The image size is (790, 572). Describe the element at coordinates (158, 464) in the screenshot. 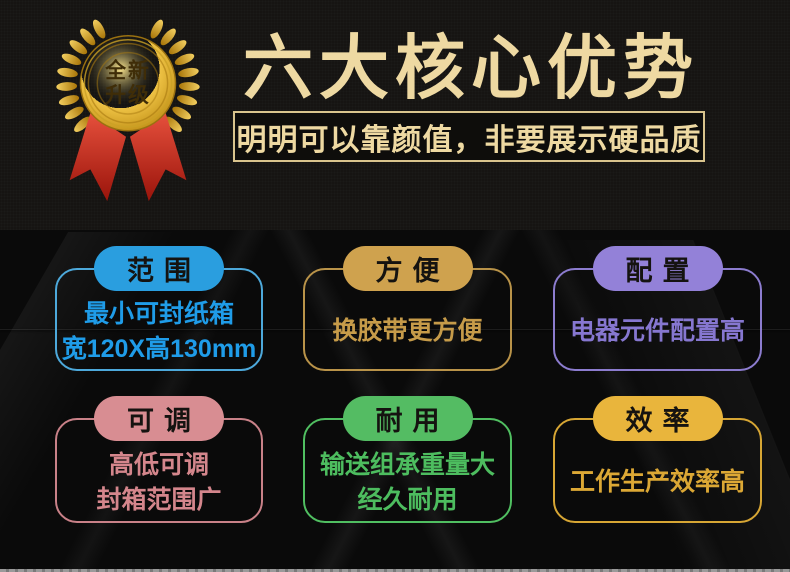

I see `feature-line: 高低可调` at that location.